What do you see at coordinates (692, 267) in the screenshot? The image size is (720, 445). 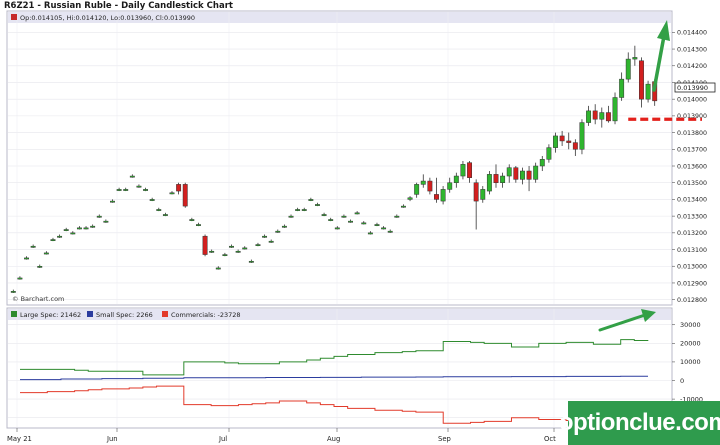 I see `price-tick-label: 0.013000` at bounding box center [692, 267].